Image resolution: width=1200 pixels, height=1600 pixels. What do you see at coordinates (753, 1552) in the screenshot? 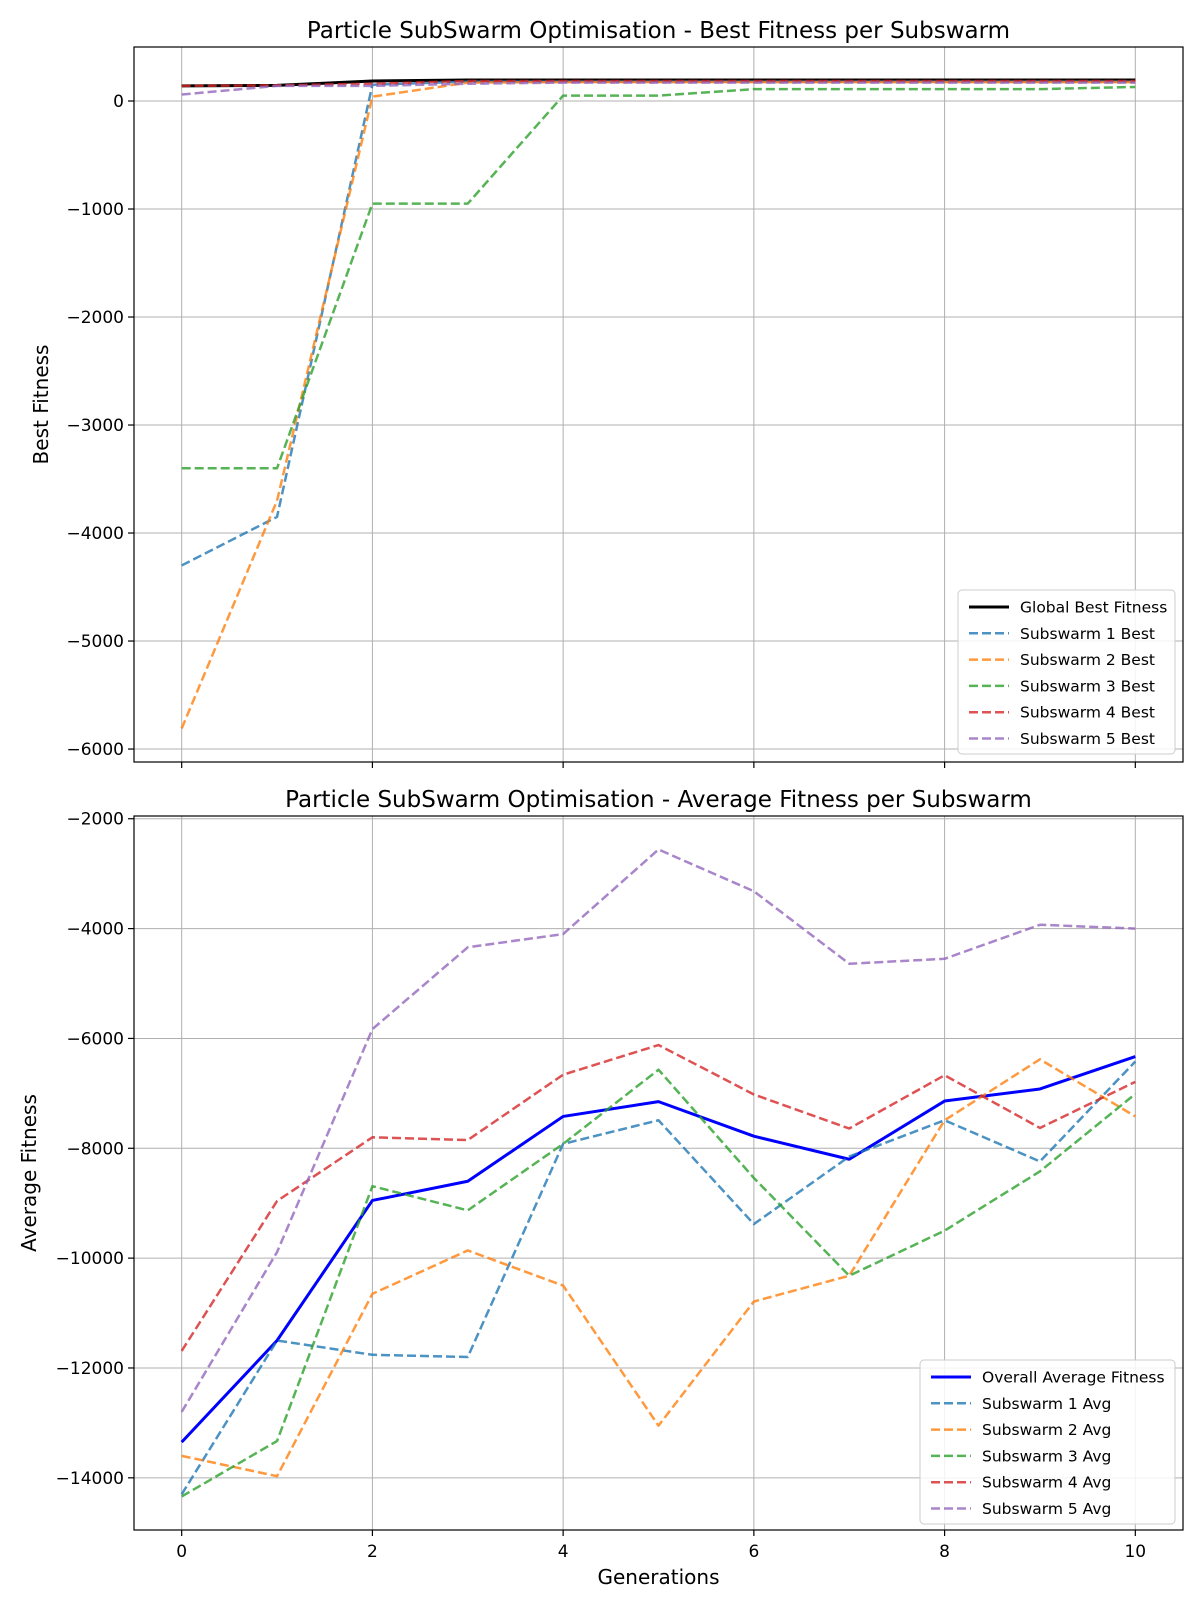
I see `x-tick-label: 6` at bounding box center [753, 1552].